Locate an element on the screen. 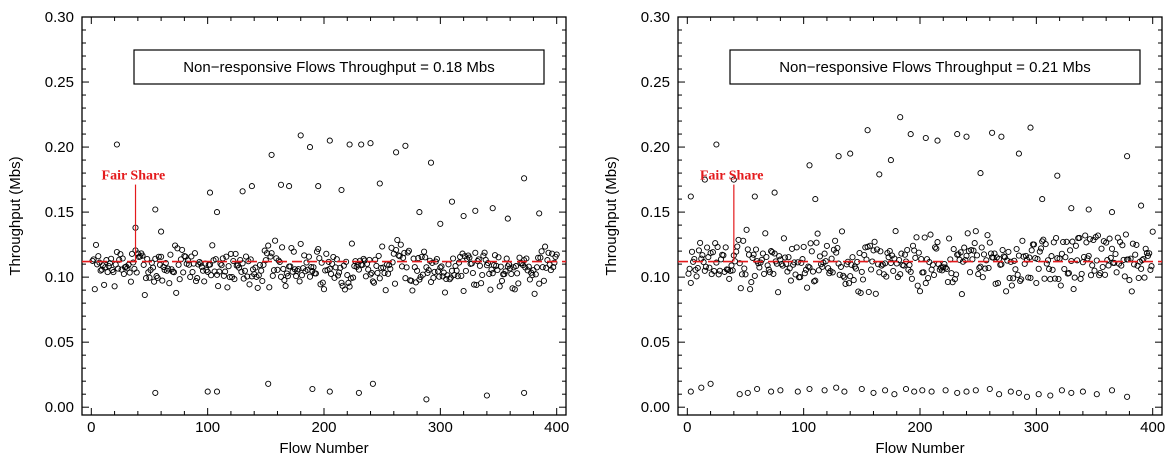  y-tick-label: 0.25 is located at coordinates (655, 82).